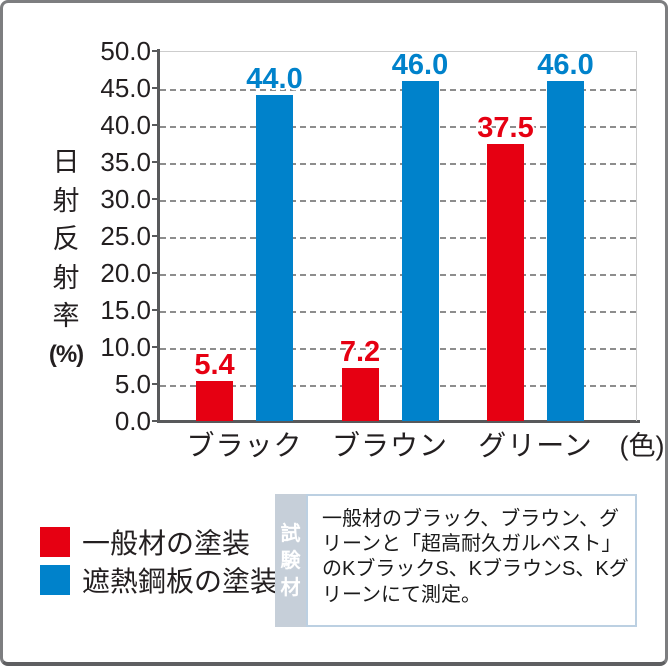 The width and height of the screenshot is (668, 666). Describe the element at coordinates (125, 162) in the screenshot. I see `y-tick-label: 35.0` at that location.